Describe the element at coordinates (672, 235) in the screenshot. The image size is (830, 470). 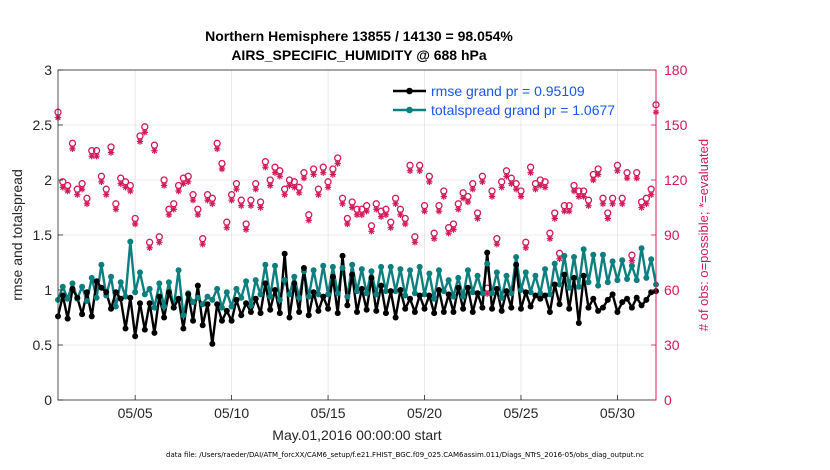
I see `y2-tick-label: 90` at that location.